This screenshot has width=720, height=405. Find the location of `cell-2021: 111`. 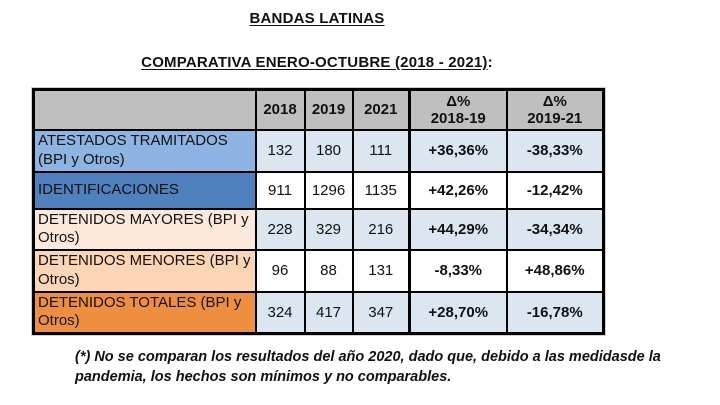

cell-2021: 111 is located at coordinates (381, 150).